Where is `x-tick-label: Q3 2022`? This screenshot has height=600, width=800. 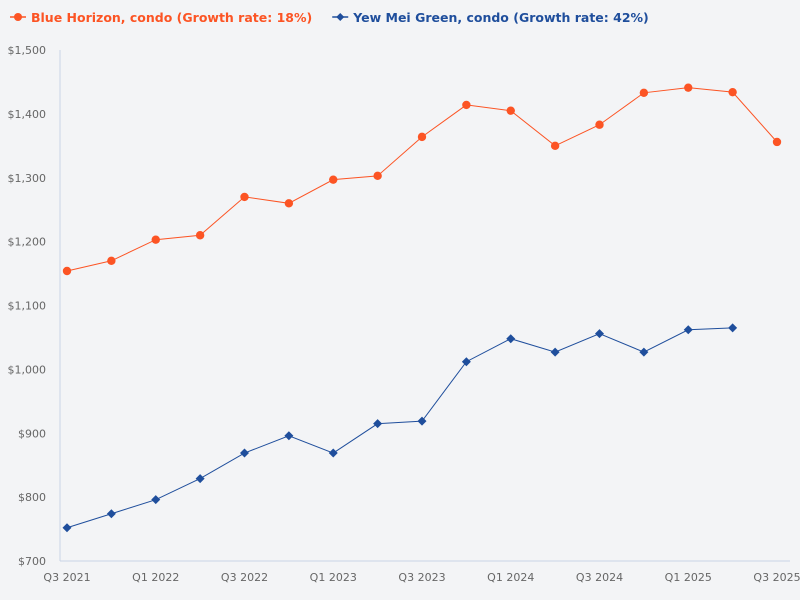 x-tick-label: Q3 2022 is located at coordinates (244, 577).